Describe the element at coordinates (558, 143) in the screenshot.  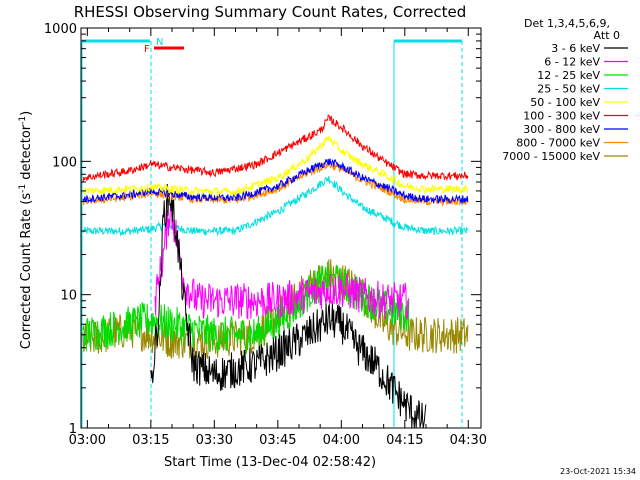
I see `legend-label-7: 800 - 7000 keV` at that location.